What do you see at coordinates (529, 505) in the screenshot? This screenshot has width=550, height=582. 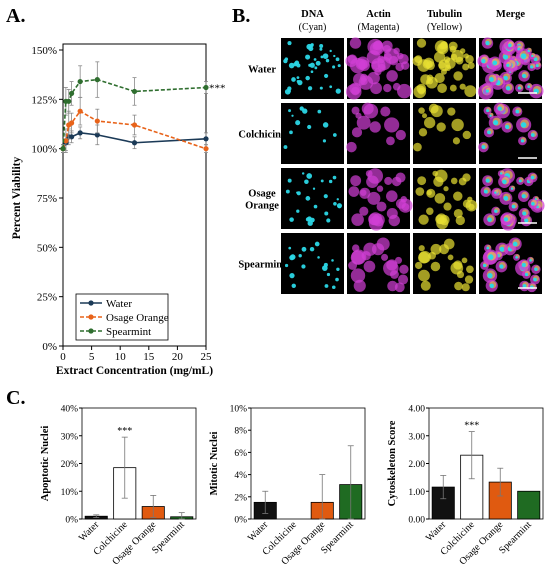 I see `bar` at bounding box center [529, 505].